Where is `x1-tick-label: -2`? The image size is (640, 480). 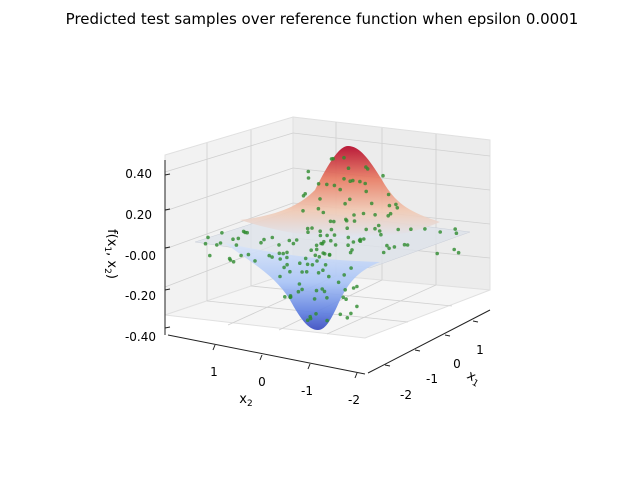 x1-tick-label: -2 is located at coordinates (406, 395).